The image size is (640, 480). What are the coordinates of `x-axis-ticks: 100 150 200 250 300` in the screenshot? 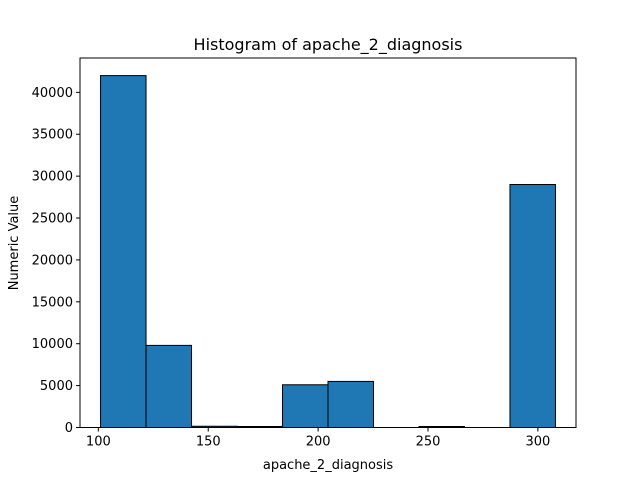 It's located at (318, 438).